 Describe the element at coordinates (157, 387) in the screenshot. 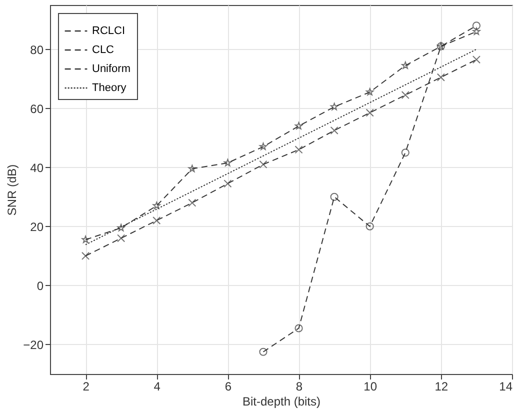

I see `x-tick-label: 4` at that location.